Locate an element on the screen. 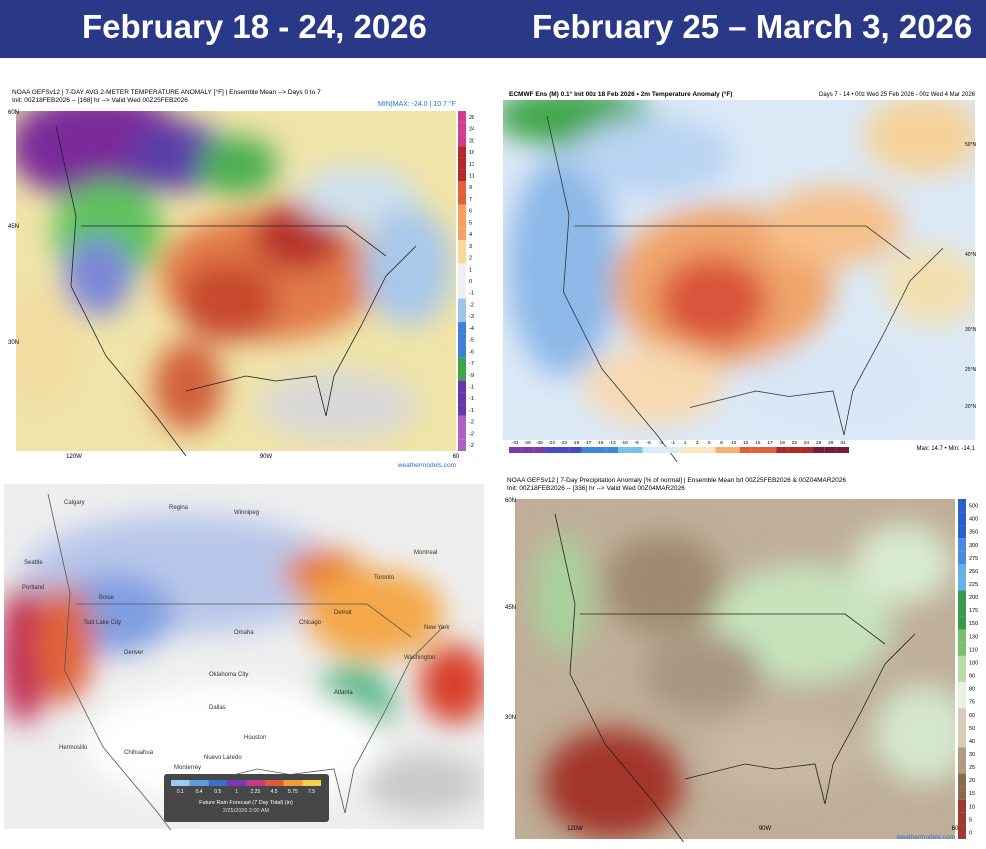 The image size is (986, 849). city-label: Winnipeg is located at coordinates (246, 513).